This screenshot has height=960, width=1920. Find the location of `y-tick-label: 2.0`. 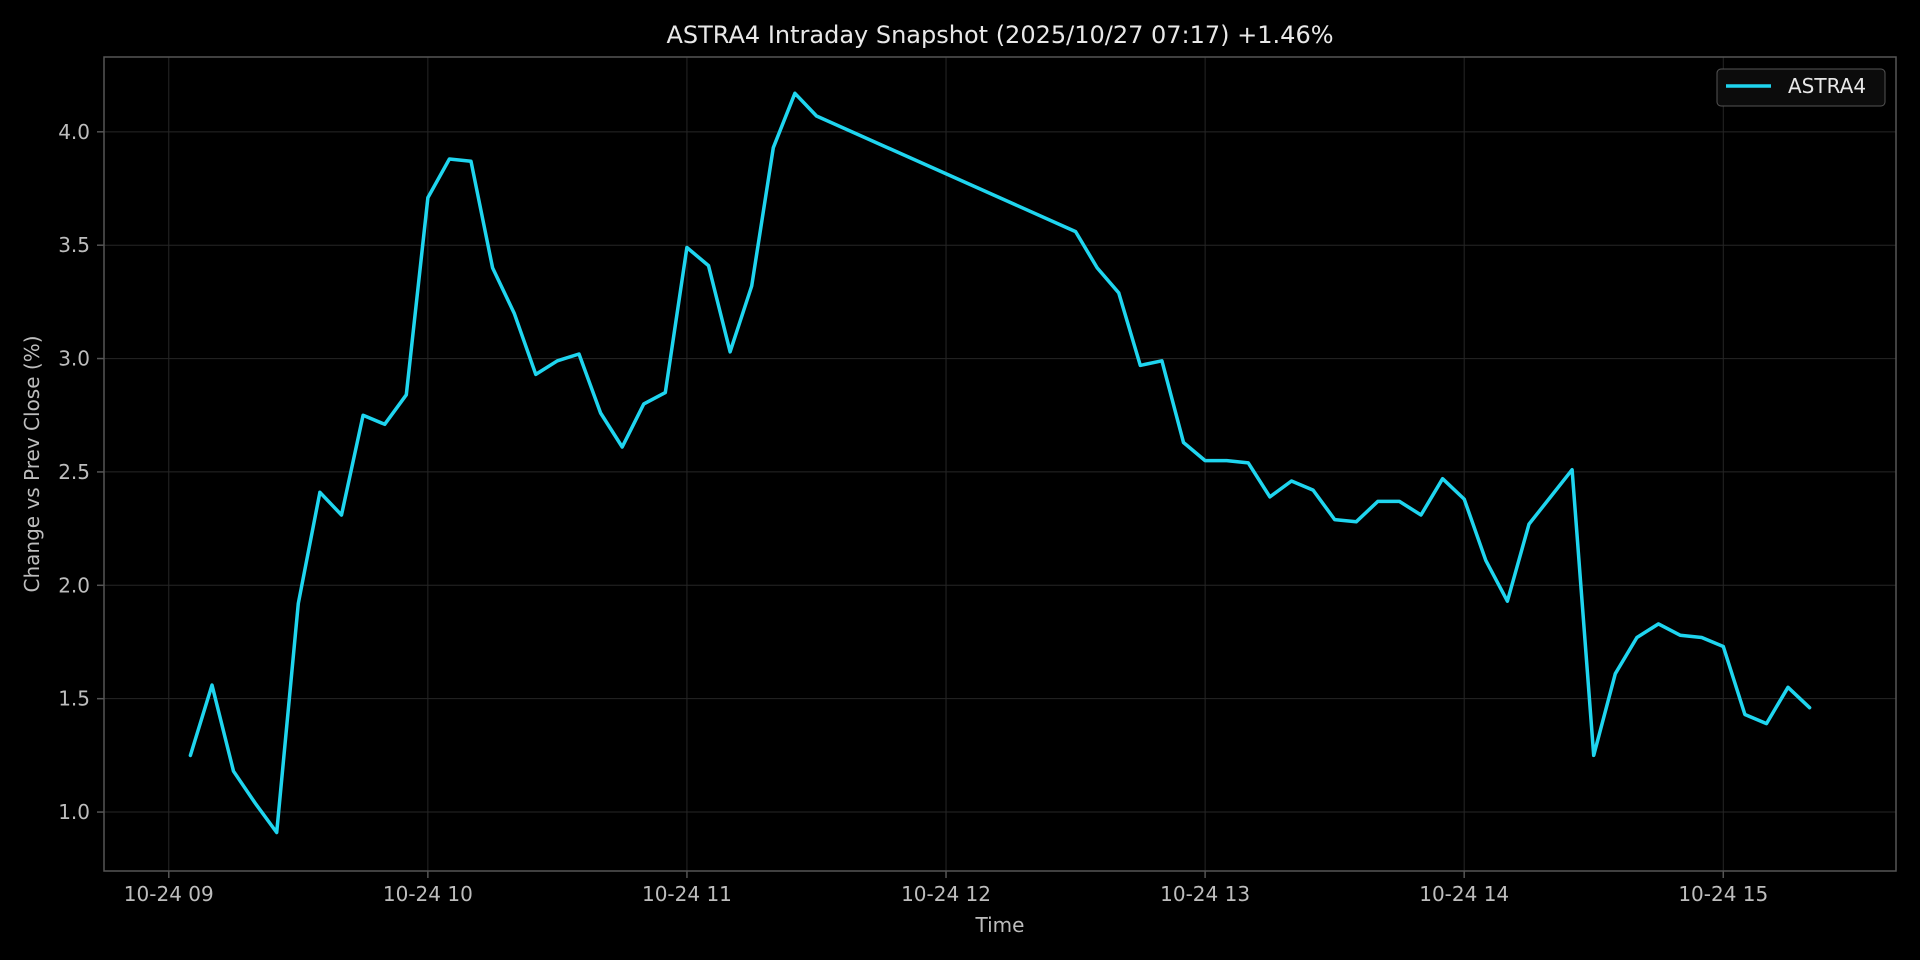

y-tick-label: 2.0 is located at coordinates (74, 585).